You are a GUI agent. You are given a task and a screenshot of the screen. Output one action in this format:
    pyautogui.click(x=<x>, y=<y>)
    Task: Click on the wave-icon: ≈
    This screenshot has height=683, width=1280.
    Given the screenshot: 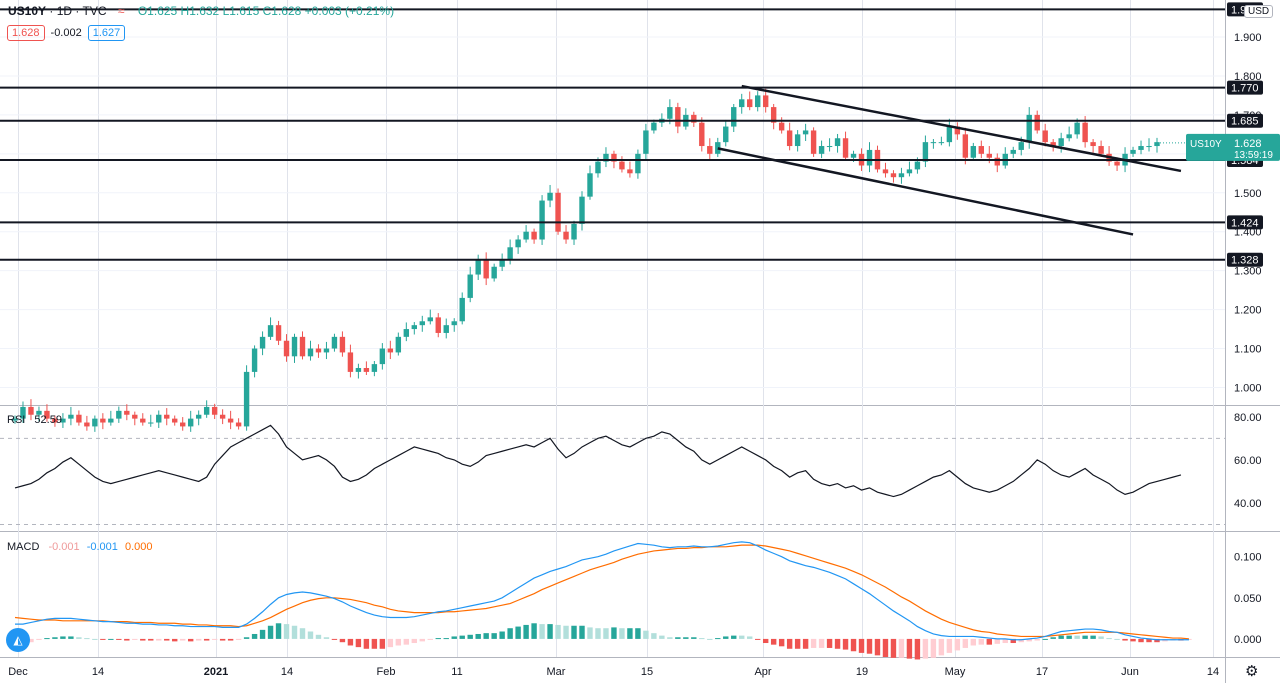 What is the action you would take?
    pyautogui.click(x=121, y=11)
    